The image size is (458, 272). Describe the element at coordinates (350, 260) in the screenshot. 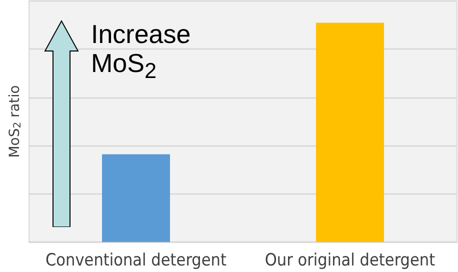

I see `x-tick-label: Our original detergent` at that location.